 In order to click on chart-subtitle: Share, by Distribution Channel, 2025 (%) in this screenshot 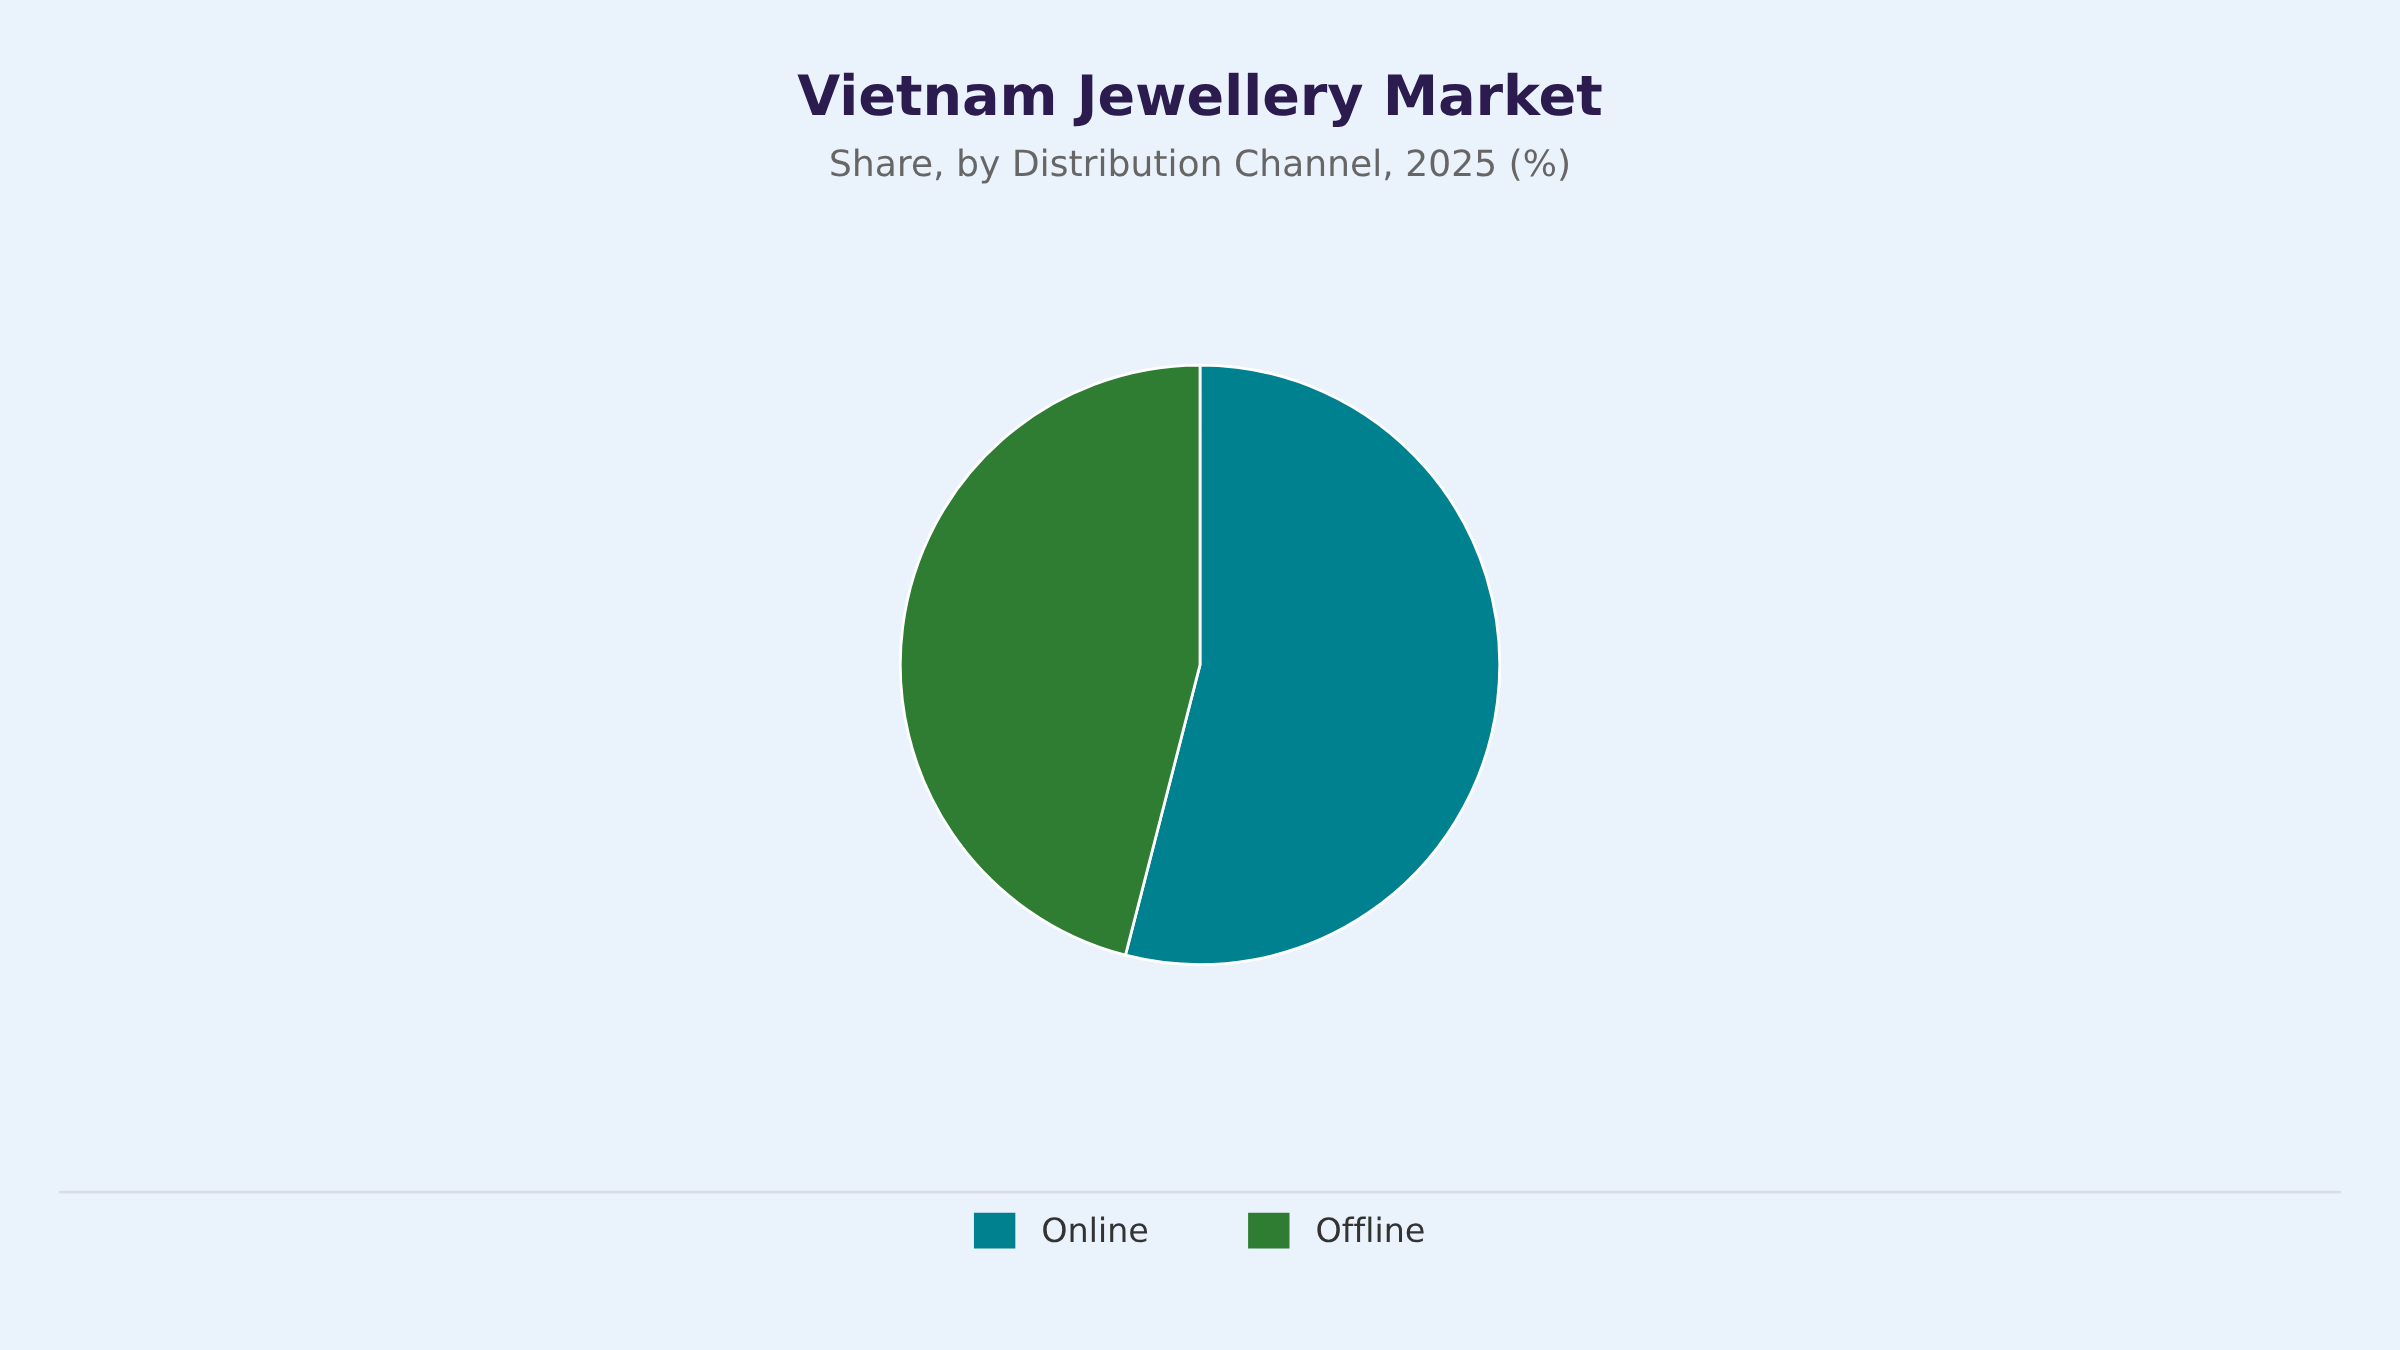, I will do `click(1199, 166)`.